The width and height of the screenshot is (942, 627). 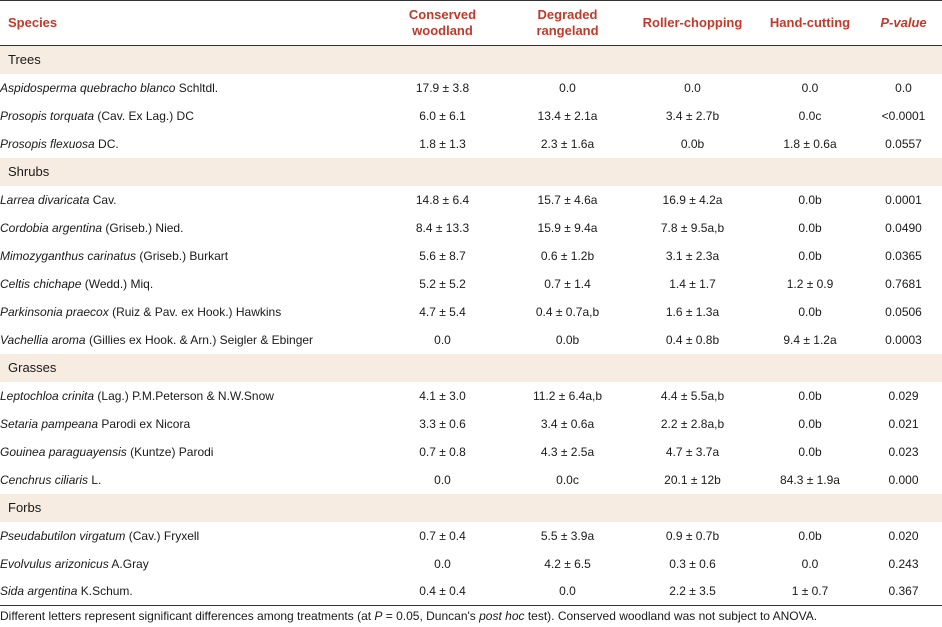 What do you see at coordinates (442, 227) in the screenshot?
I see `value-conserved: 8.4 ± 13.3` at bounding box center [442, 227].